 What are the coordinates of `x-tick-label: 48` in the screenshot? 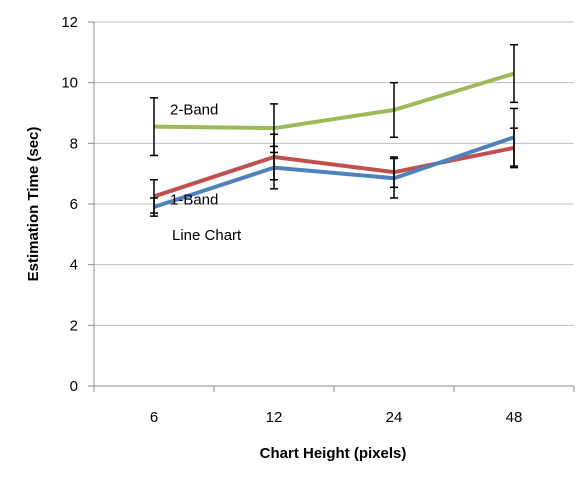 It's located at (514, 417).